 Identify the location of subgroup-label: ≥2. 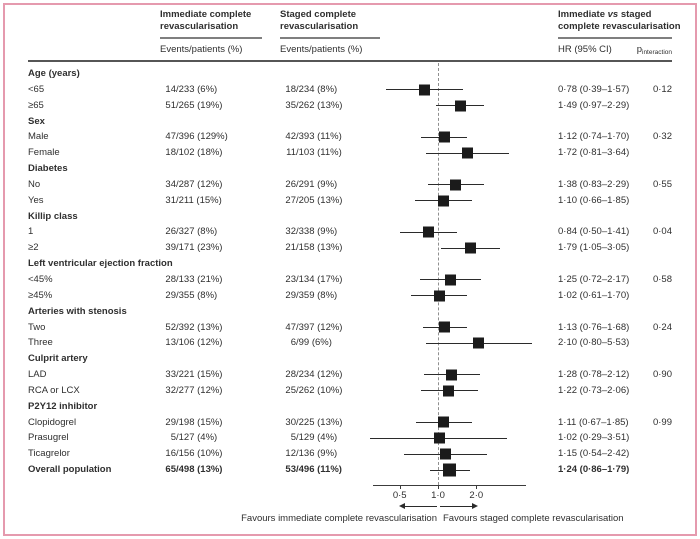
(33, 248).